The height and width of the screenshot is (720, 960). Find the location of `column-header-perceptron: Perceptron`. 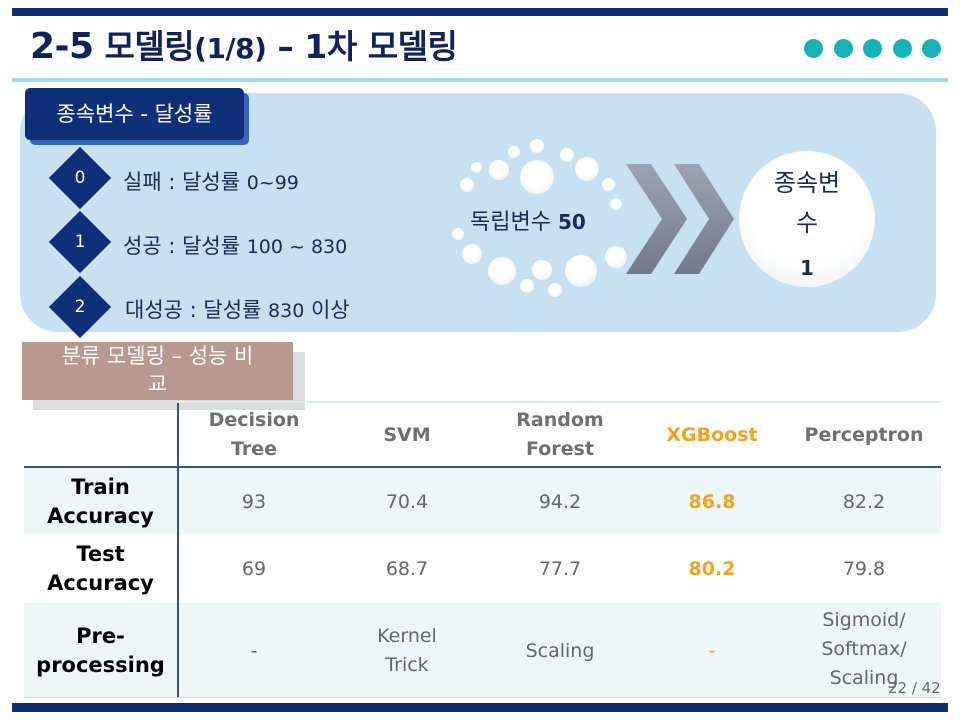

column-header-perceptron: Perceptron is located at coordinates (864, 435).